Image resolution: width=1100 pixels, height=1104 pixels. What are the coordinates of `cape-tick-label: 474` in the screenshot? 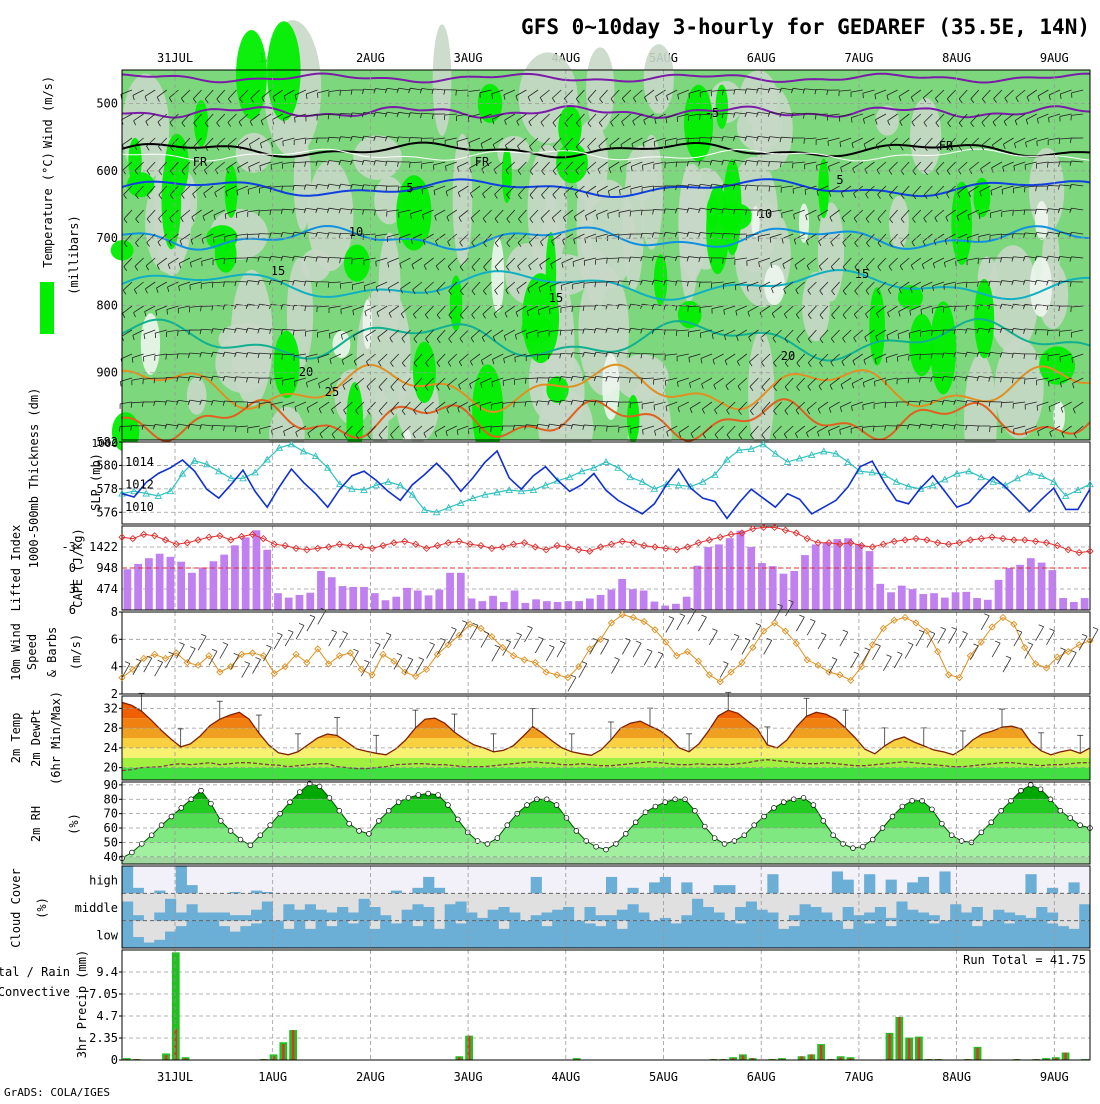 It's located at (107, 589).